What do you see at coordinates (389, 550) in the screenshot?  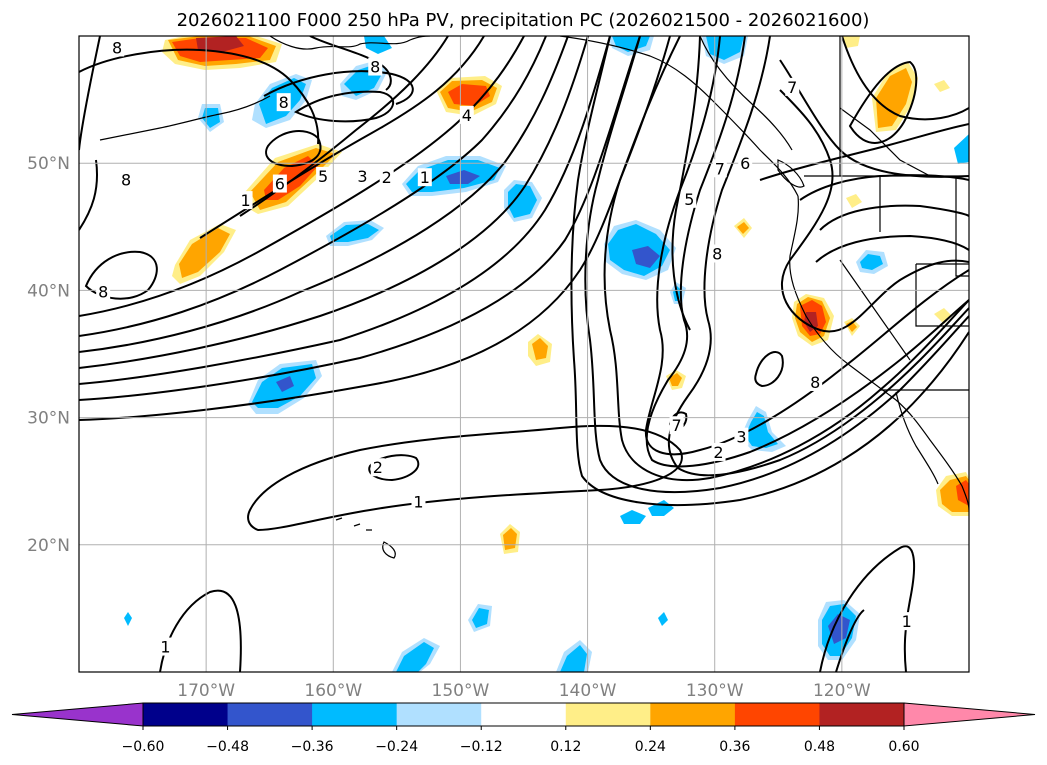 I see `island-hawaii` at bounding box center [389, 550].